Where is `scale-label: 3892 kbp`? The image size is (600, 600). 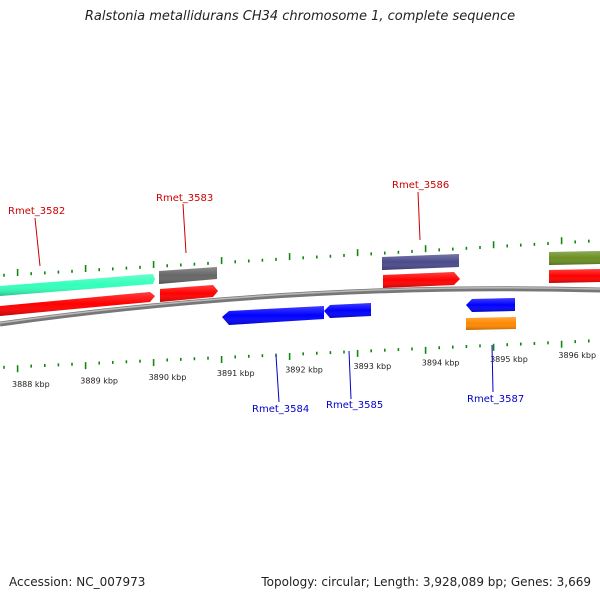 scale-label: 3892 kbp is located at coordinates (304, 370).